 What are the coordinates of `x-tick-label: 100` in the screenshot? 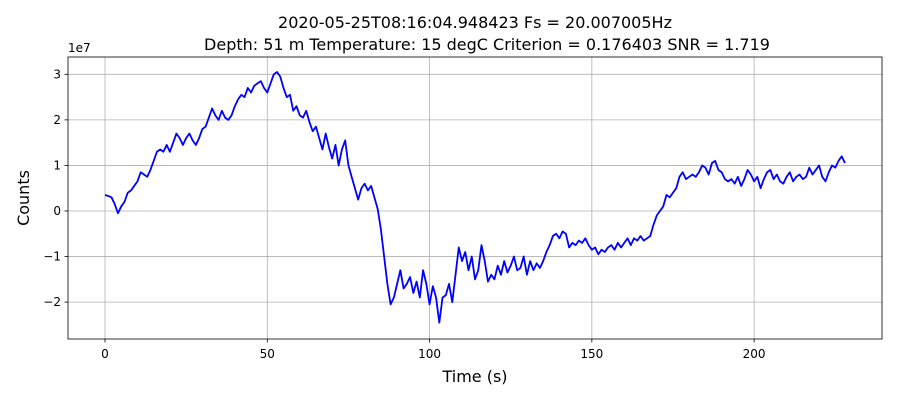 It's located at (429, 354).